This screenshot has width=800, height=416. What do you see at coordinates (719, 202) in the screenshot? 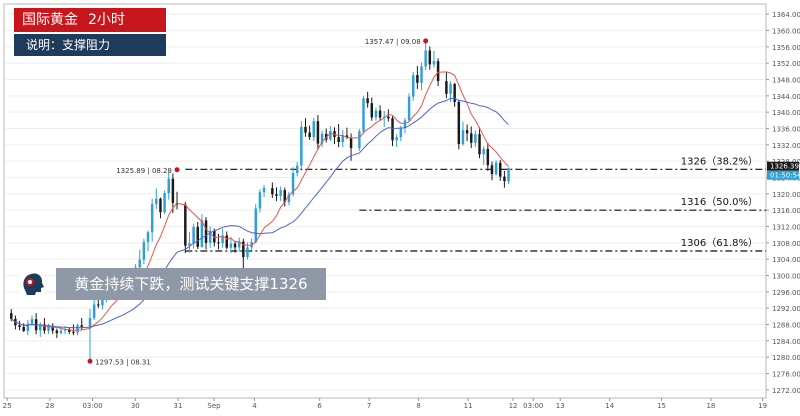
I see `level-label: 1316（50.0%）` at bounding box center [719, 202].